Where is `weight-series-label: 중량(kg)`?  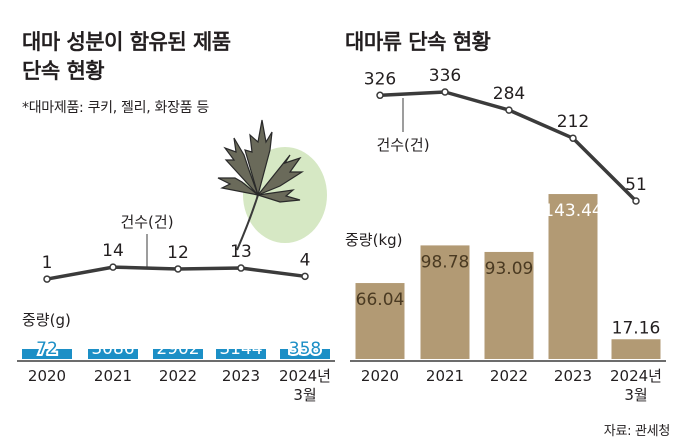 weight-series-label: 중량(kg) is located at coordinates (374, 240).